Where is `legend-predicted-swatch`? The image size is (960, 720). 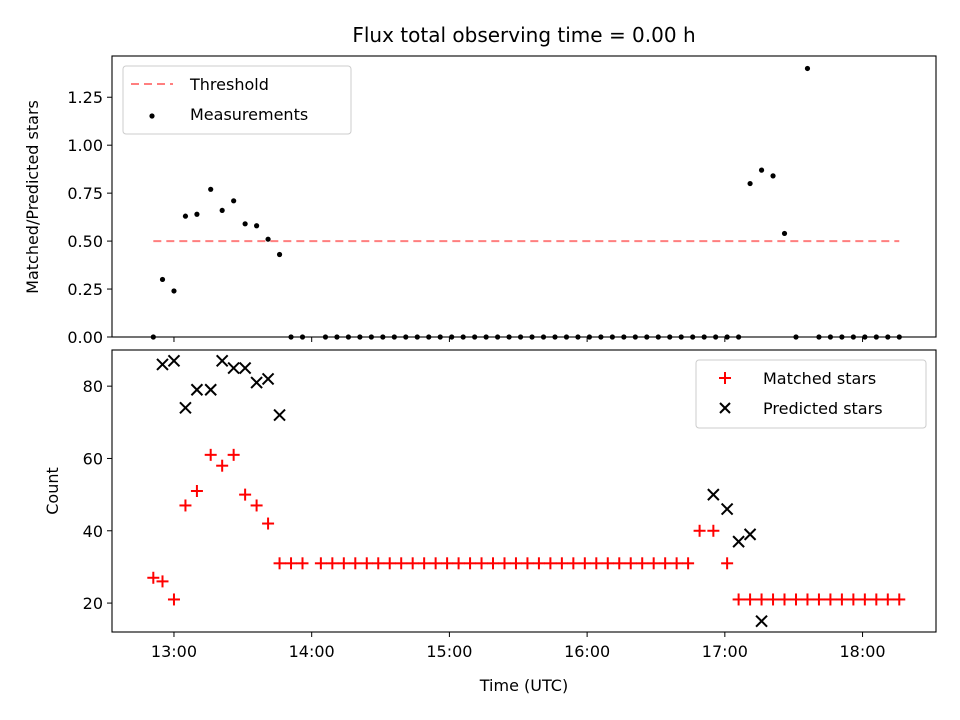
legend-predicted-swatch is located at coordinates (725, 408).